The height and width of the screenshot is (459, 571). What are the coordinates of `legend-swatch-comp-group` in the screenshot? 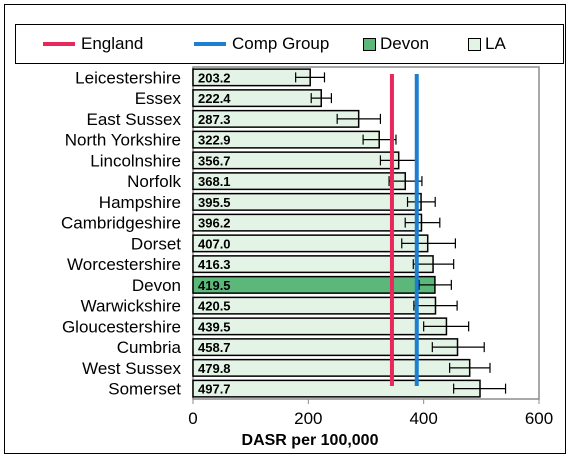 It's located at (210, 44).